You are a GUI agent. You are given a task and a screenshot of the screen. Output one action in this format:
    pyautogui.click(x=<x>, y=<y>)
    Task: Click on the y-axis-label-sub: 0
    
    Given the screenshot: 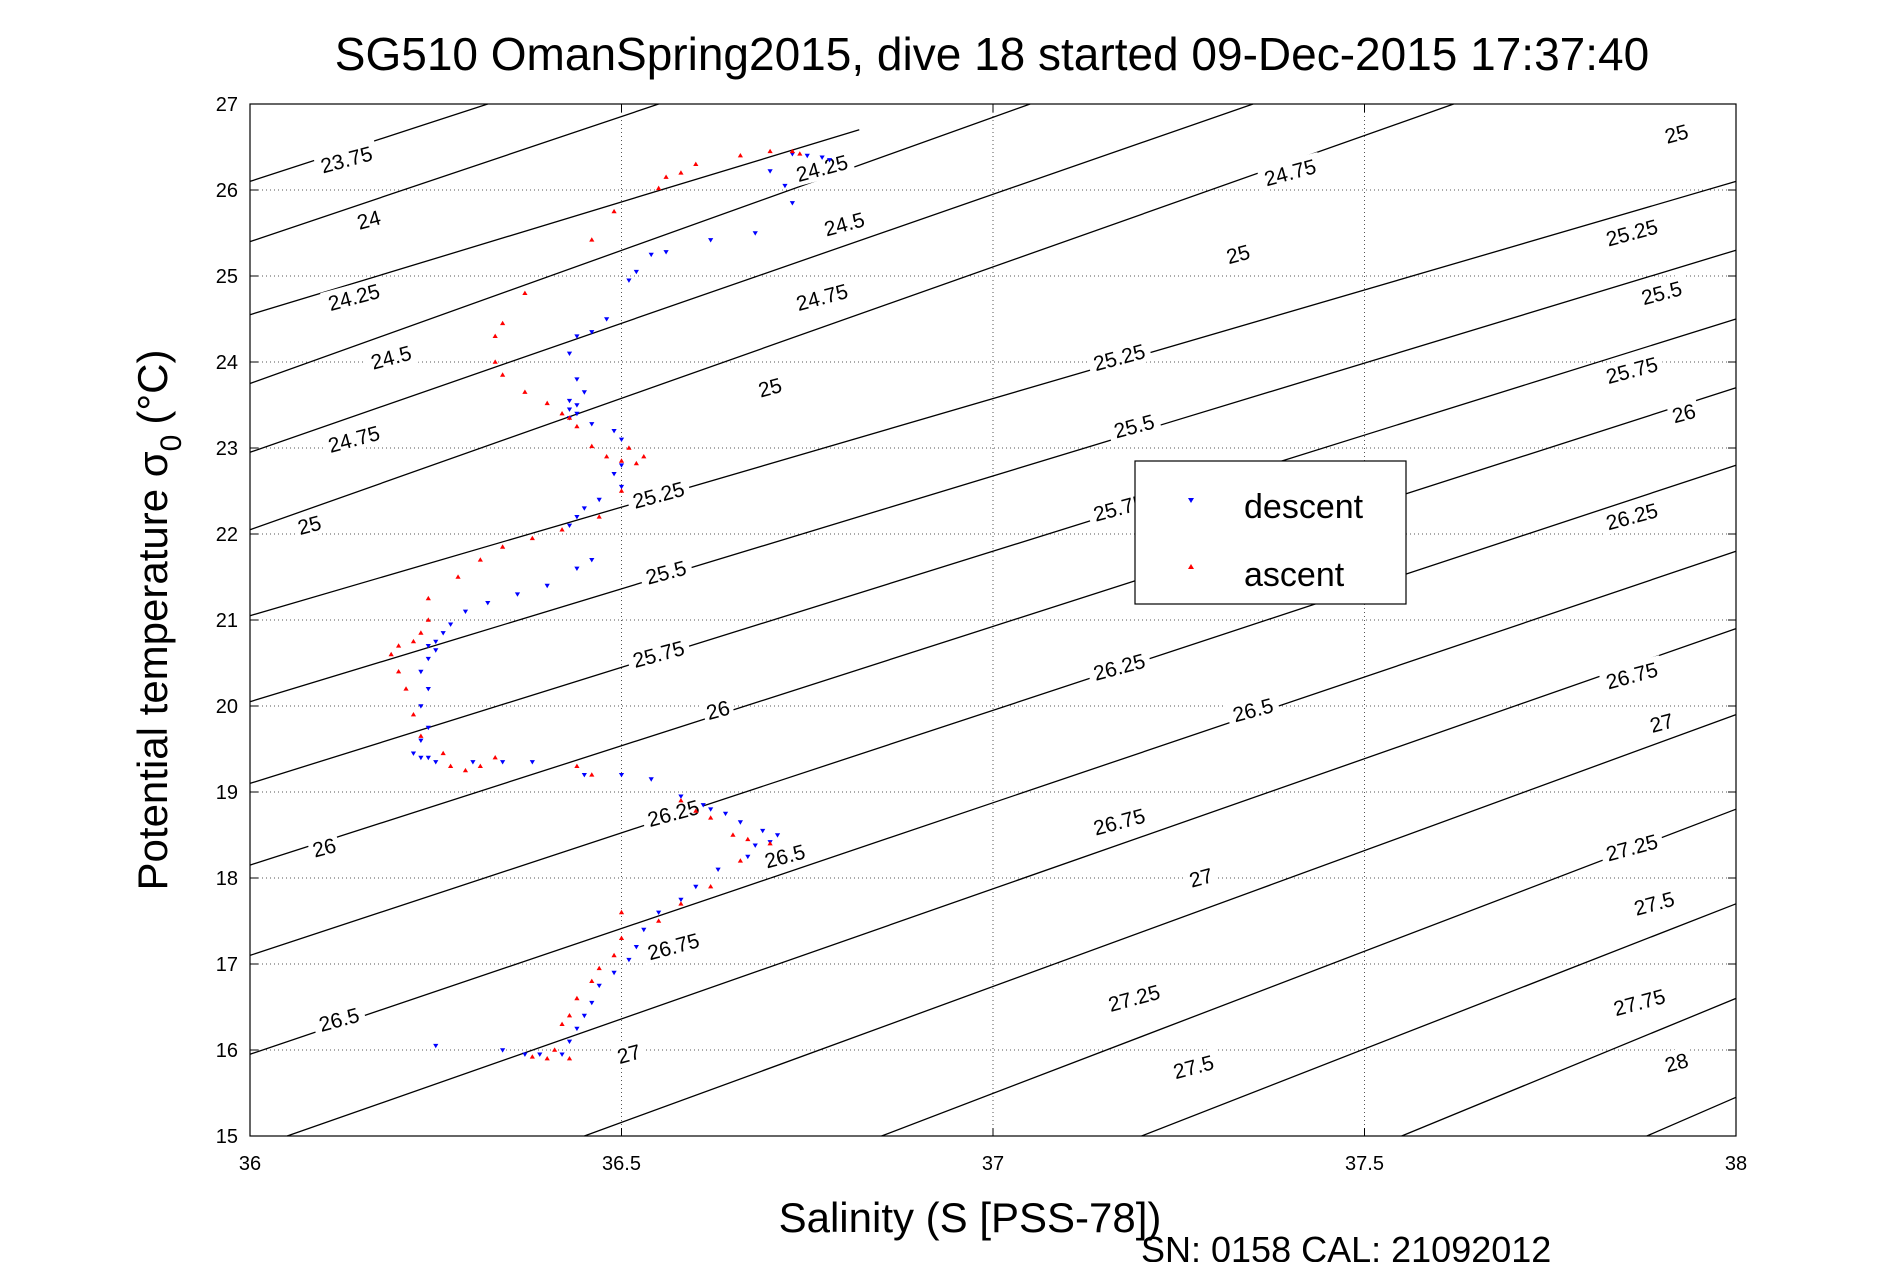 What is the action you would take?
    pyautogui.click(x=171, y=443)
    